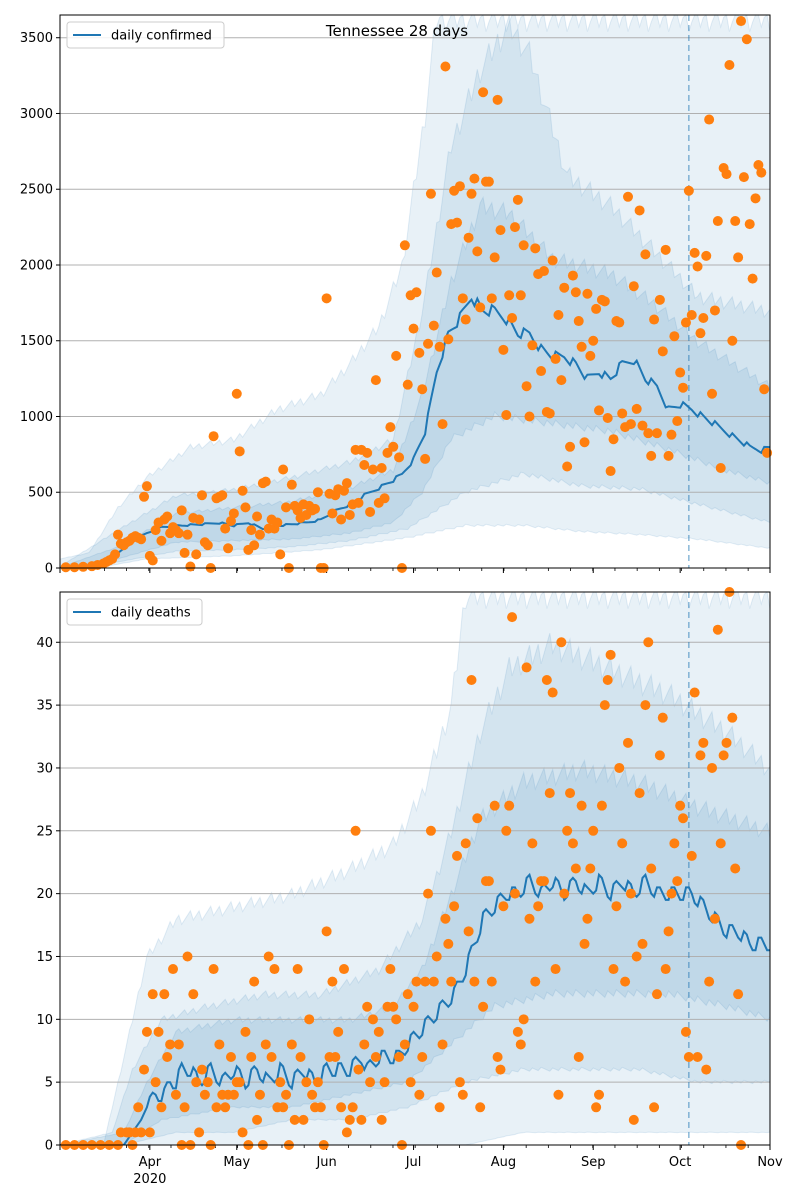 The image size is (800, 1200). Describe the element at coordinates (36, 38) in the screenshot. I see `y-tick-label: 3500` at that location.